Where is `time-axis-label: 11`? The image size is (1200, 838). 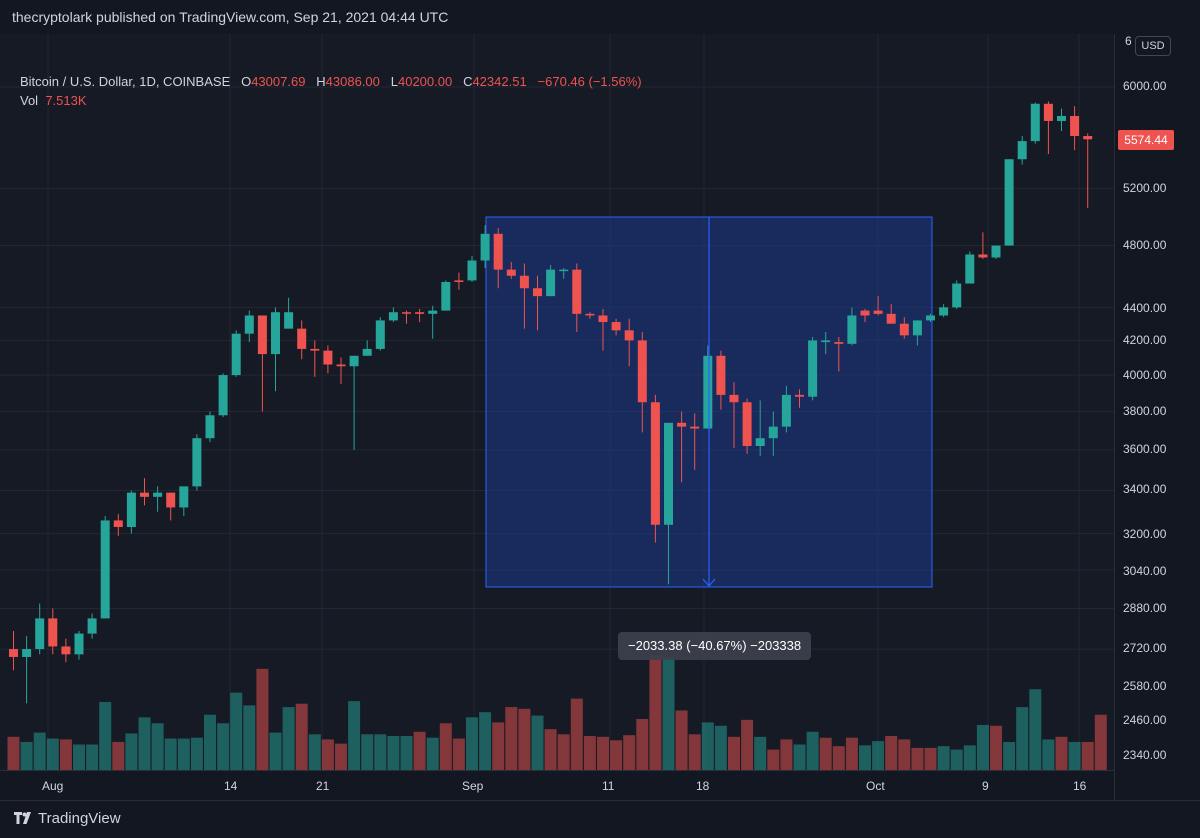
time-axis-label: 11 is located at coordinates (608, 786).